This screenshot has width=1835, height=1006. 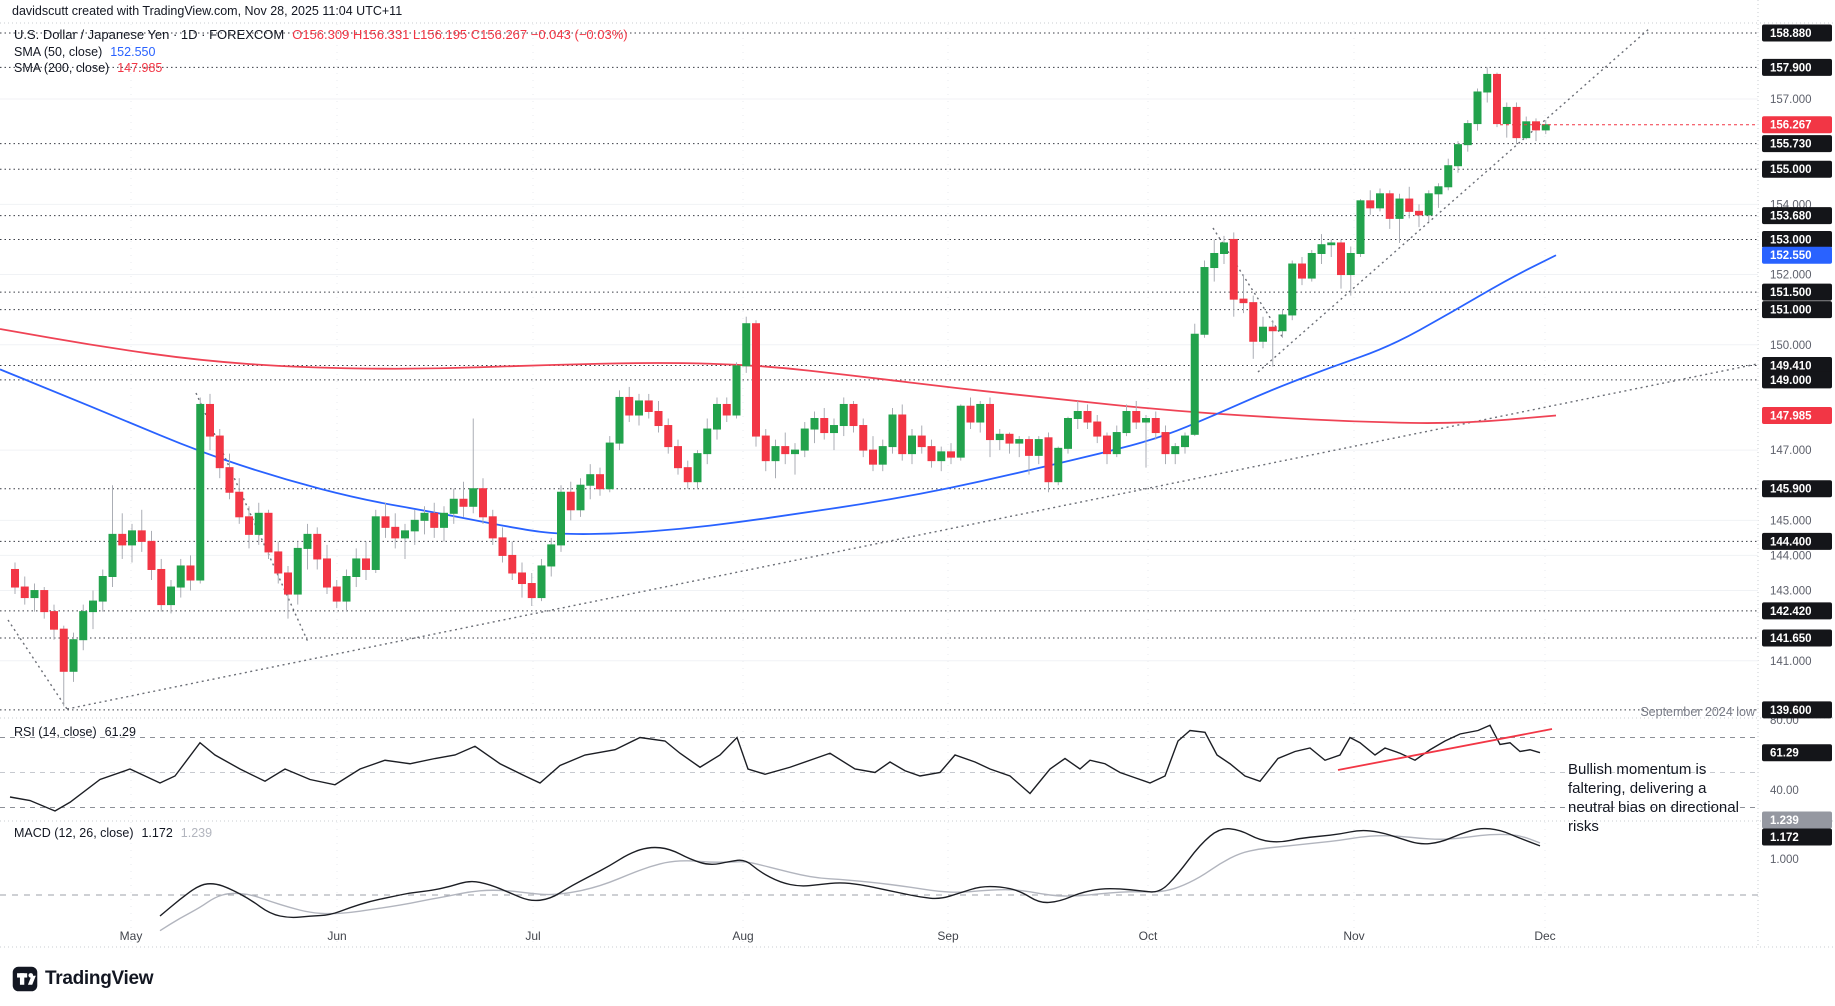 What do you see at coordinates (850, 882) in the screenshot?
I see `macd-signal-line` at bounding box center [850, 882].